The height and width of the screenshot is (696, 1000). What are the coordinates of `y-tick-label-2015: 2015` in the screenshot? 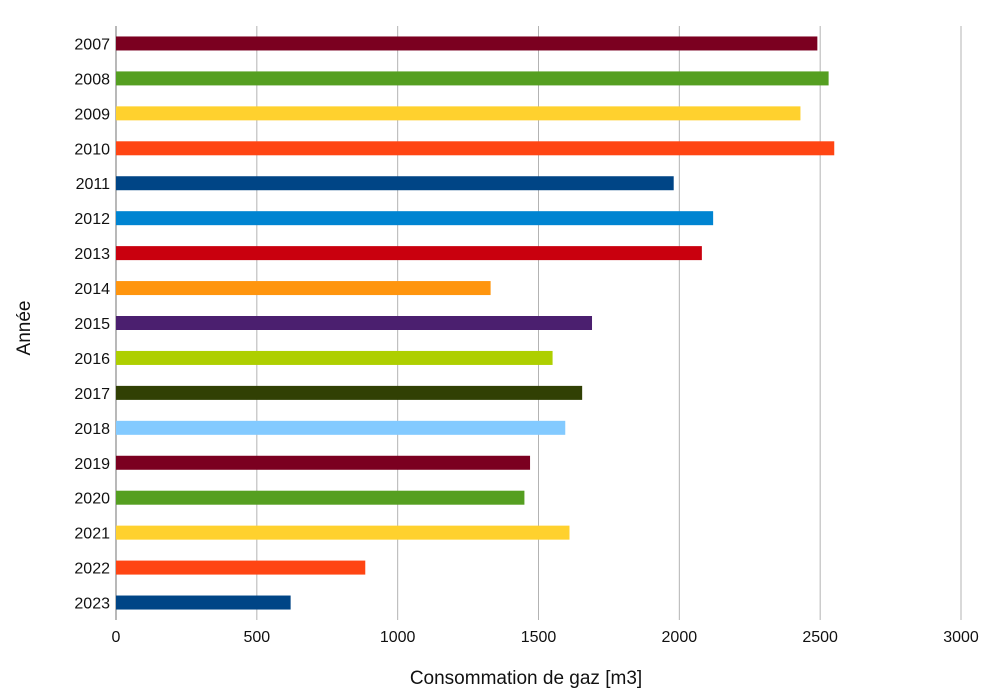 It's located at (92, 324).